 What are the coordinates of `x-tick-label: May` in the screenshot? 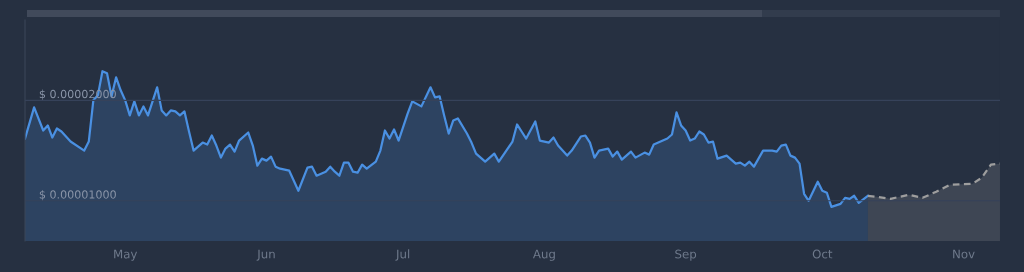 It's located at (126, 255).